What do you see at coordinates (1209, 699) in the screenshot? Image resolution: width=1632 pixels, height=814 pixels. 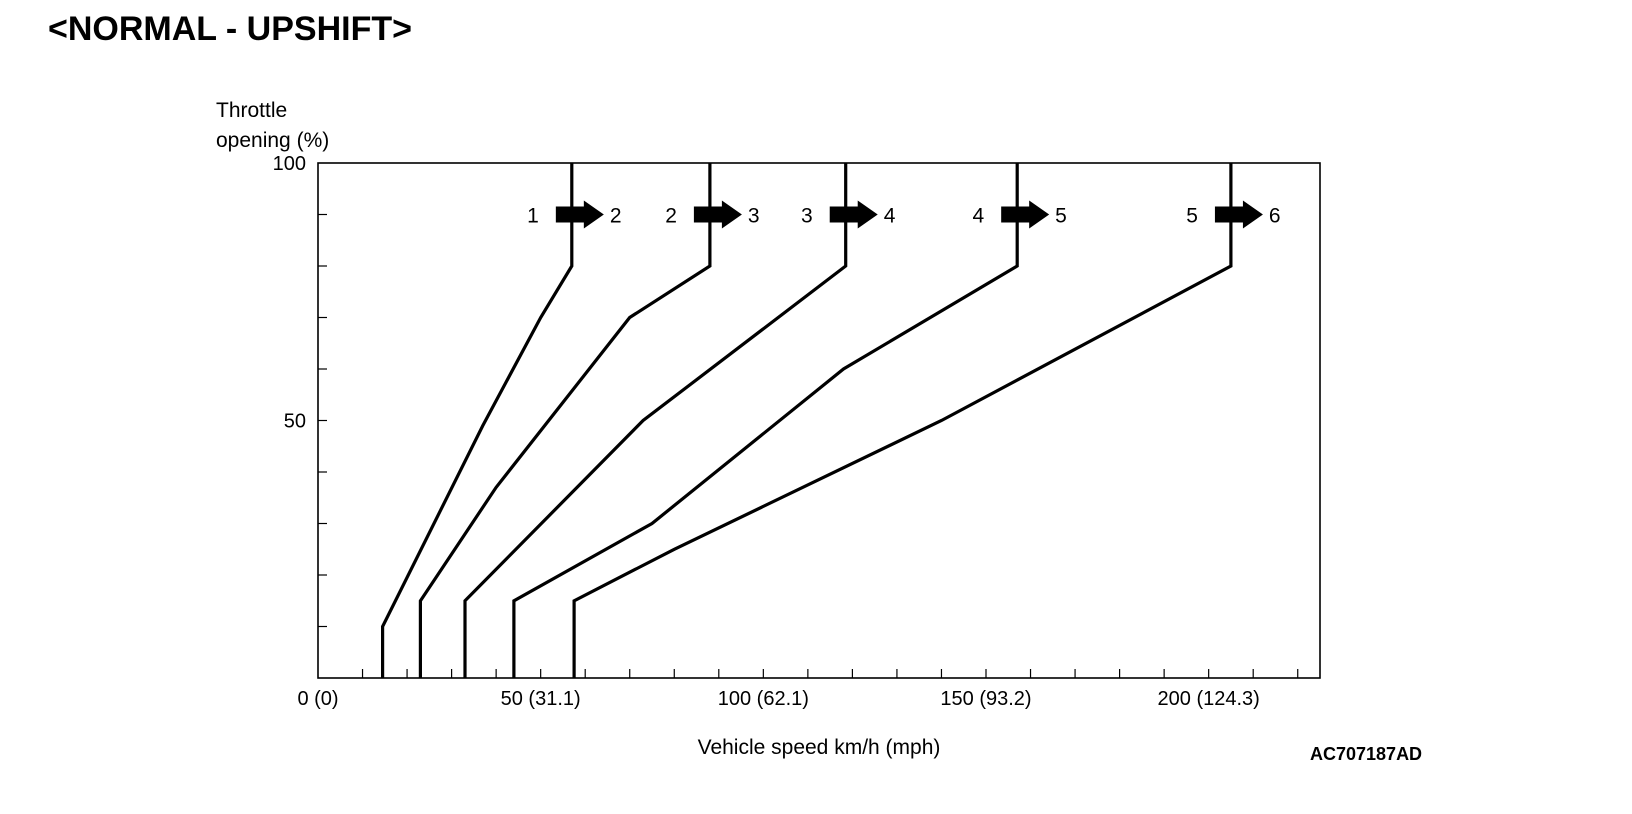 I see `x-tick-label: 200 (124.3)` at bounding box center [1209, 699].